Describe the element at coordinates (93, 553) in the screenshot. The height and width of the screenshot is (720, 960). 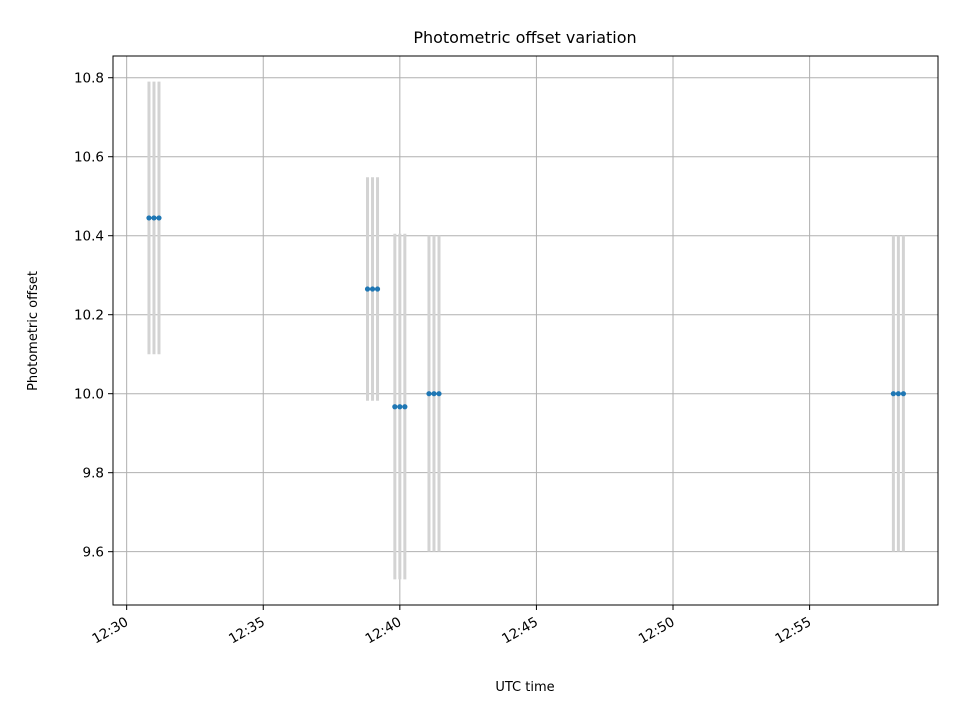
I see `y-tick-label: 9.6` at that location.